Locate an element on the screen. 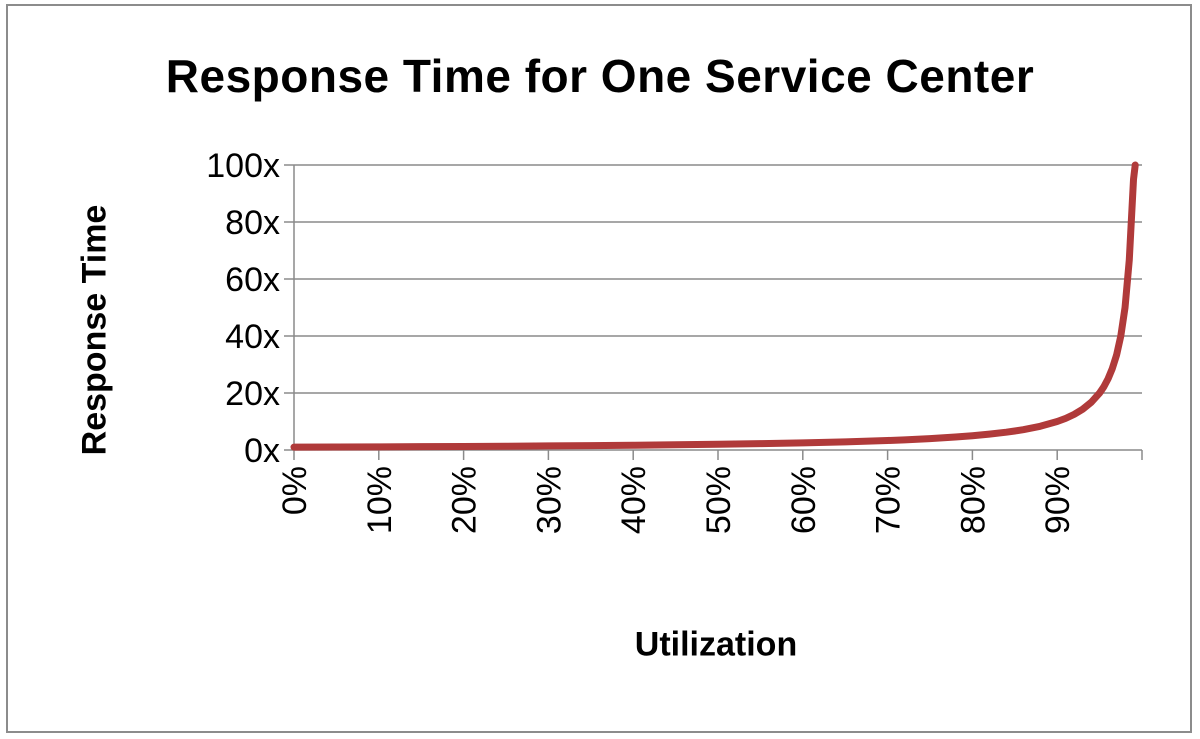 This screenshot has width=1200, height=739. x-tick-label: 10% is located at coordinates (380, 500).